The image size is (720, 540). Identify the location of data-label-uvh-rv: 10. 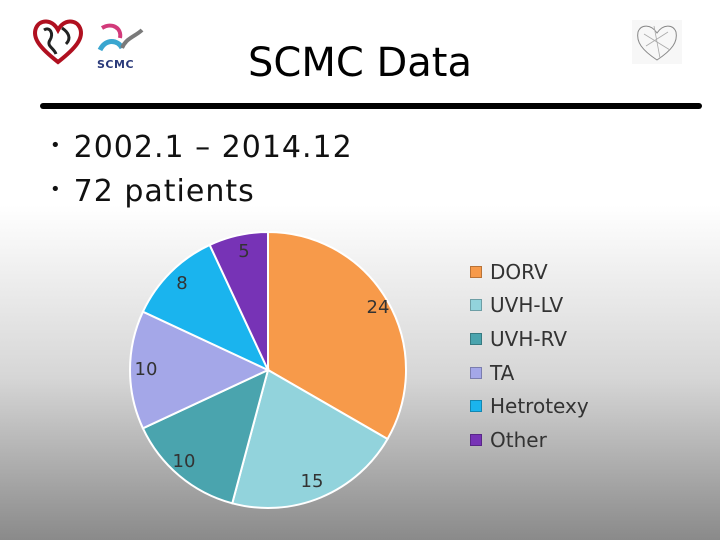
(184, 461).